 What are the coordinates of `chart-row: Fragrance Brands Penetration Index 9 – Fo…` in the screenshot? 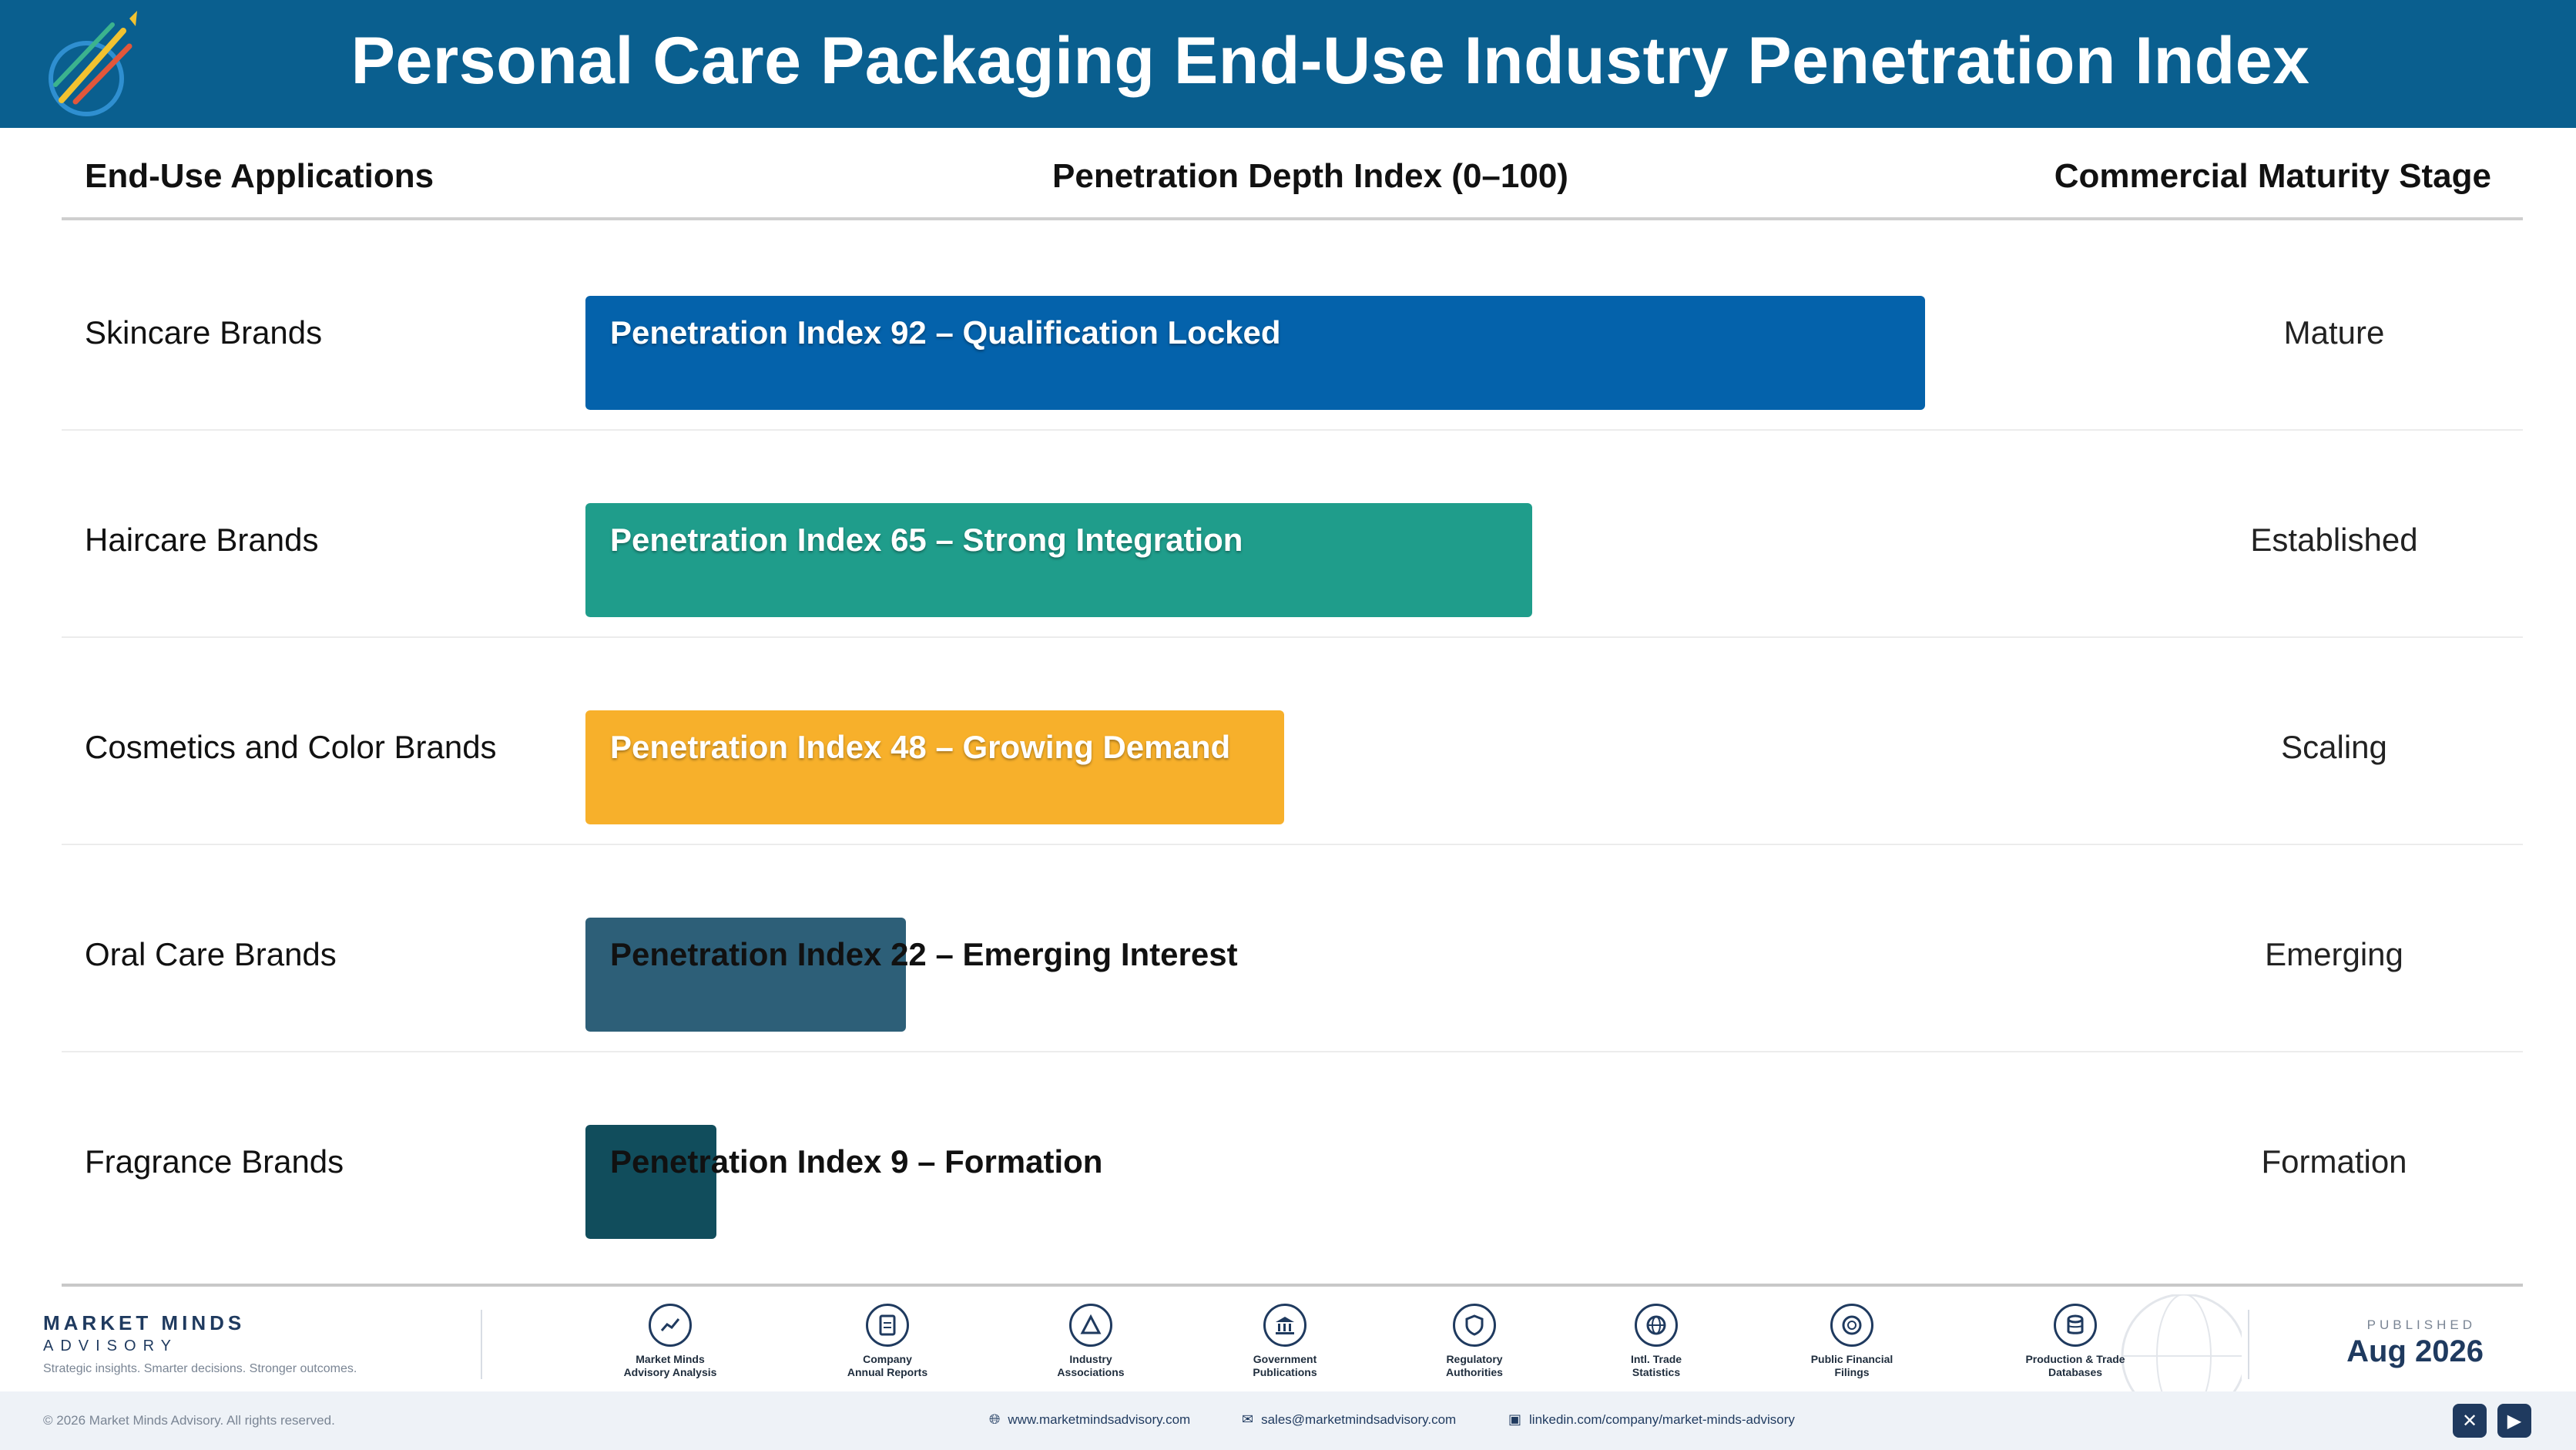 It's located at (1292, 1156).